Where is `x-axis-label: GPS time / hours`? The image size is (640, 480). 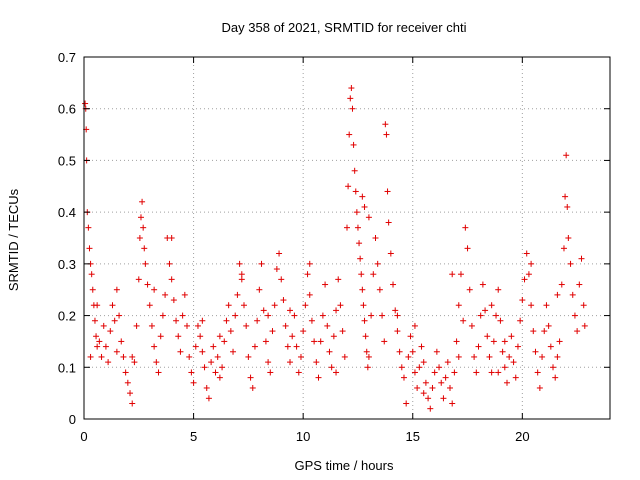 x-axis-label: GPS time / hours is located at coordinates (344, 465).